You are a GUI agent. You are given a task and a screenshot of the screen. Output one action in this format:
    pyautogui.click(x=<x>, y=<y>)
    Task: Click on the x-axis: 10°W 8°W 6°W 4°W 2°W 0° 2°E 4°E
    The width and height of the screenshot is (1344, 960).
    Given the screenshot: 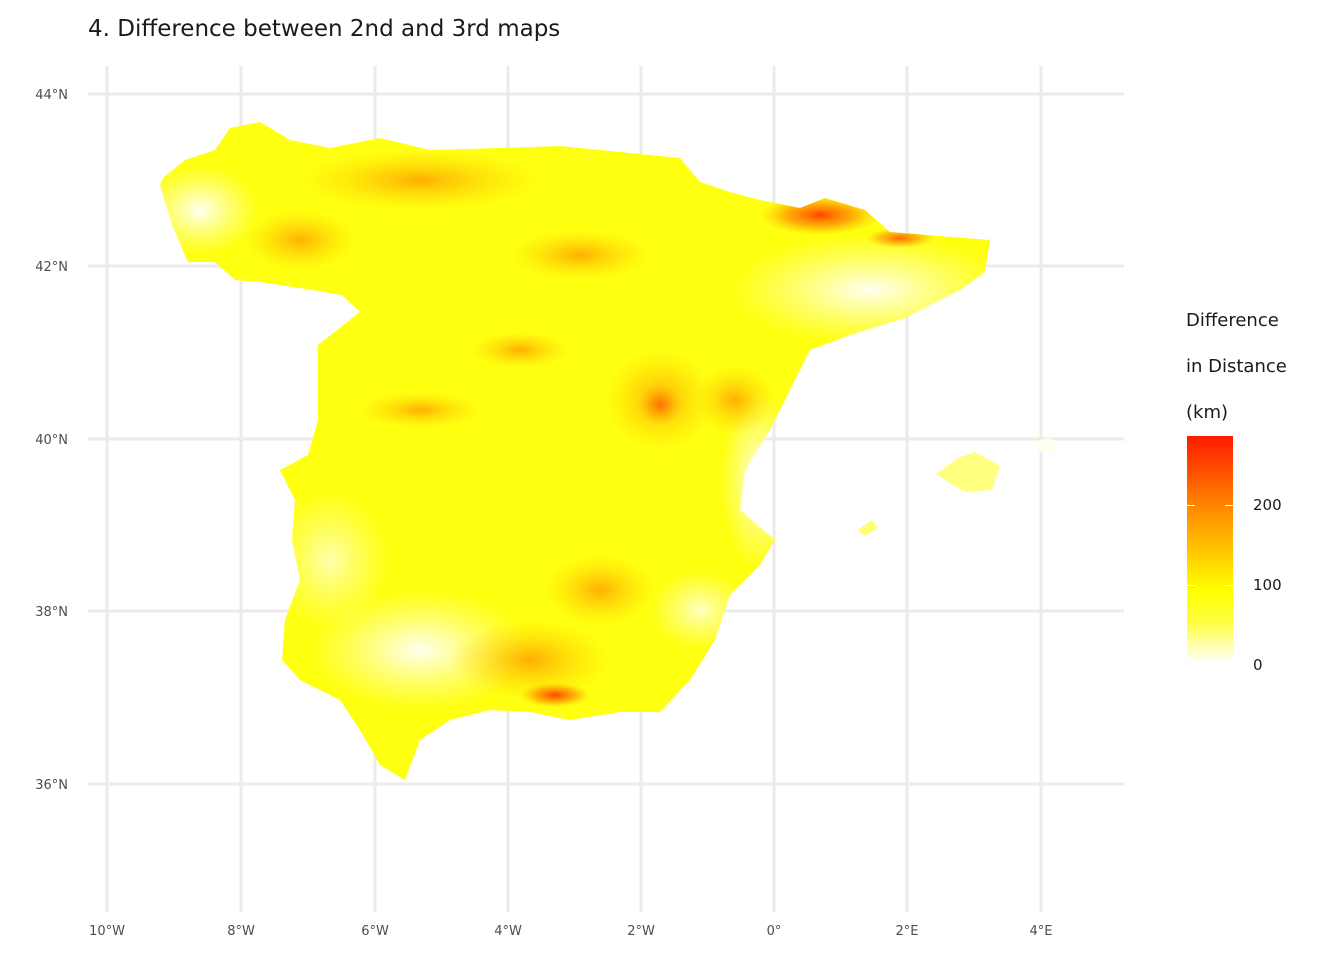 What is the action you would take?
    pyautogui.click(x=570, y=931)
    